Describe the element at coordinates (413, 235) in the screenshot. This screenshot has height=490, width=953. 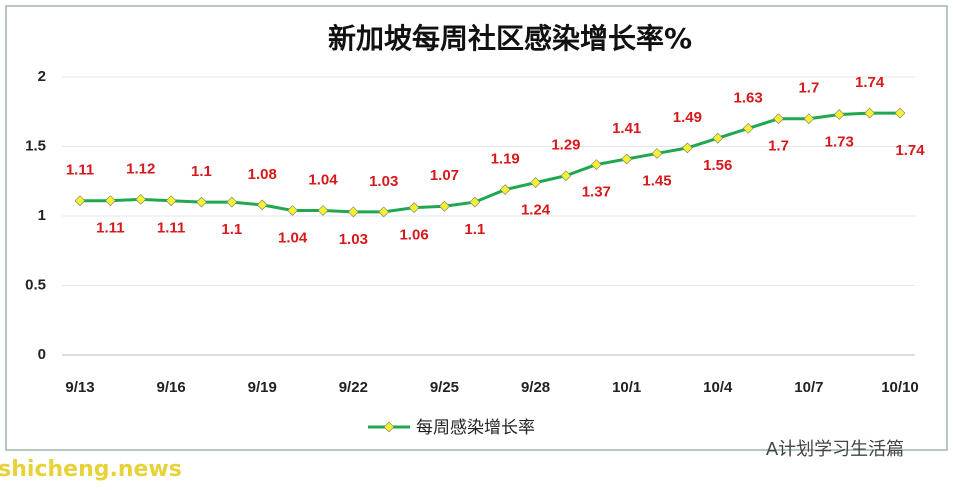
I see `data-label: 1.06` at that location.